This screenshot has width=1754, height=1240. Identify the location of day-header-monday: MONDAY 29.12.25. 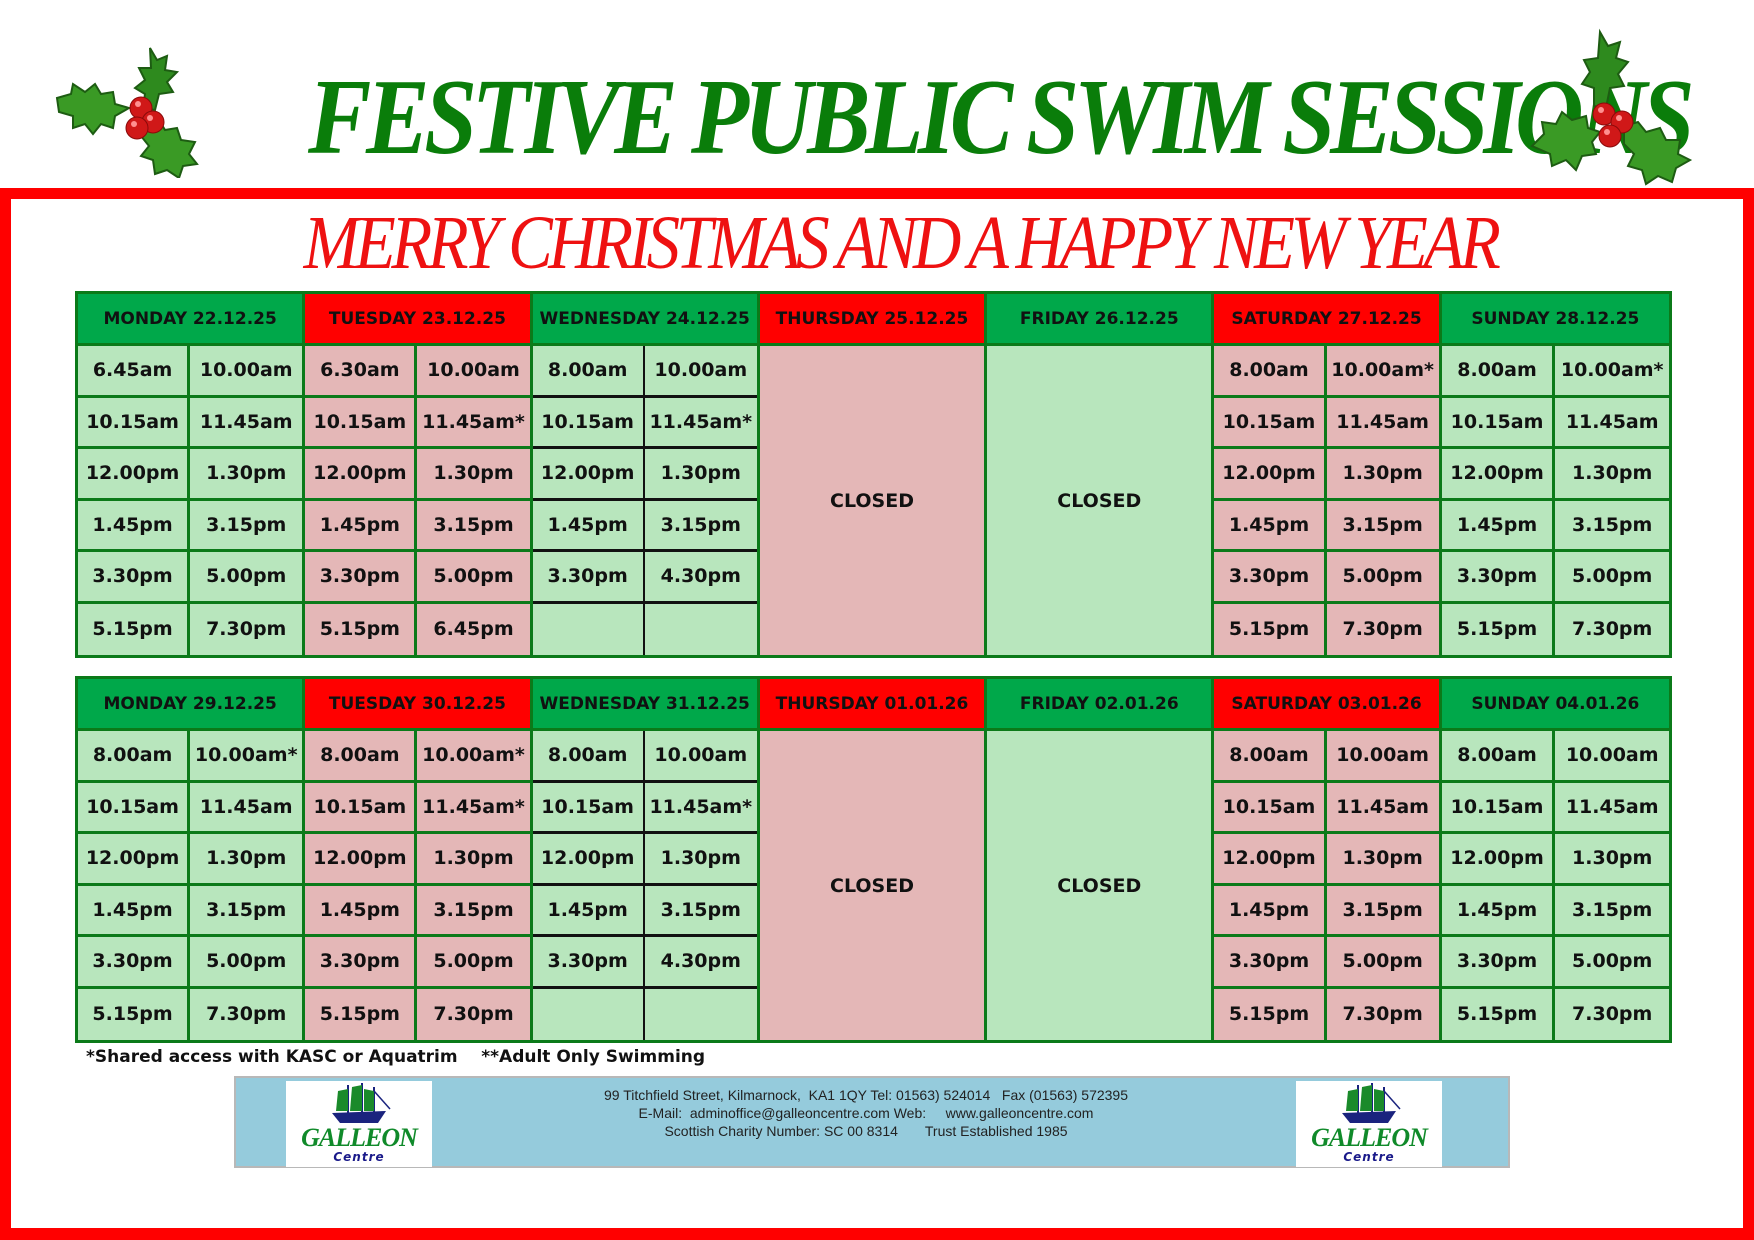
(192, 705).